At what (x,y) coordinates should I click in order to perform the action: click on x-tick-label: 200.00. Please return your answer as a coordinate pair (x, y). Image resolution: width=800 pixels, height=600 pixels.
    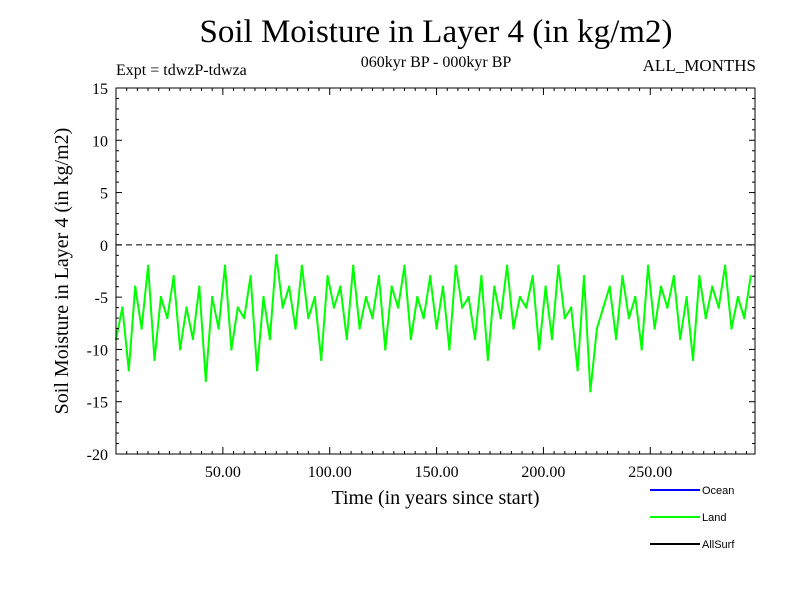
    Looking at the image, I should click on (543, 472).